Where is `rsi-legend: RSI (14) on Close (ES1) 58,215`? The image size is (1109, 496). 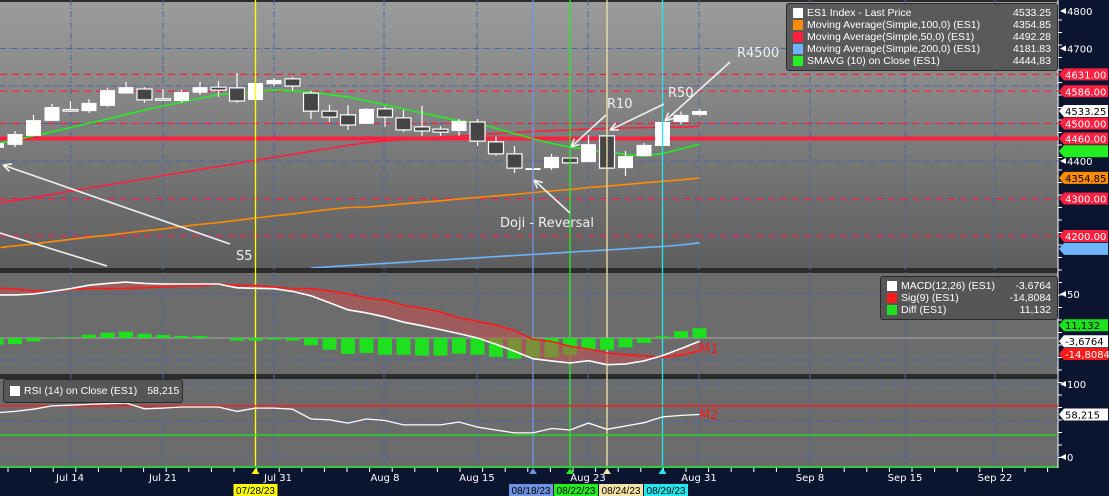
rsi-legend: RSI (14) on Close (ES1) 58,215 is located at coordinates (93, 391).